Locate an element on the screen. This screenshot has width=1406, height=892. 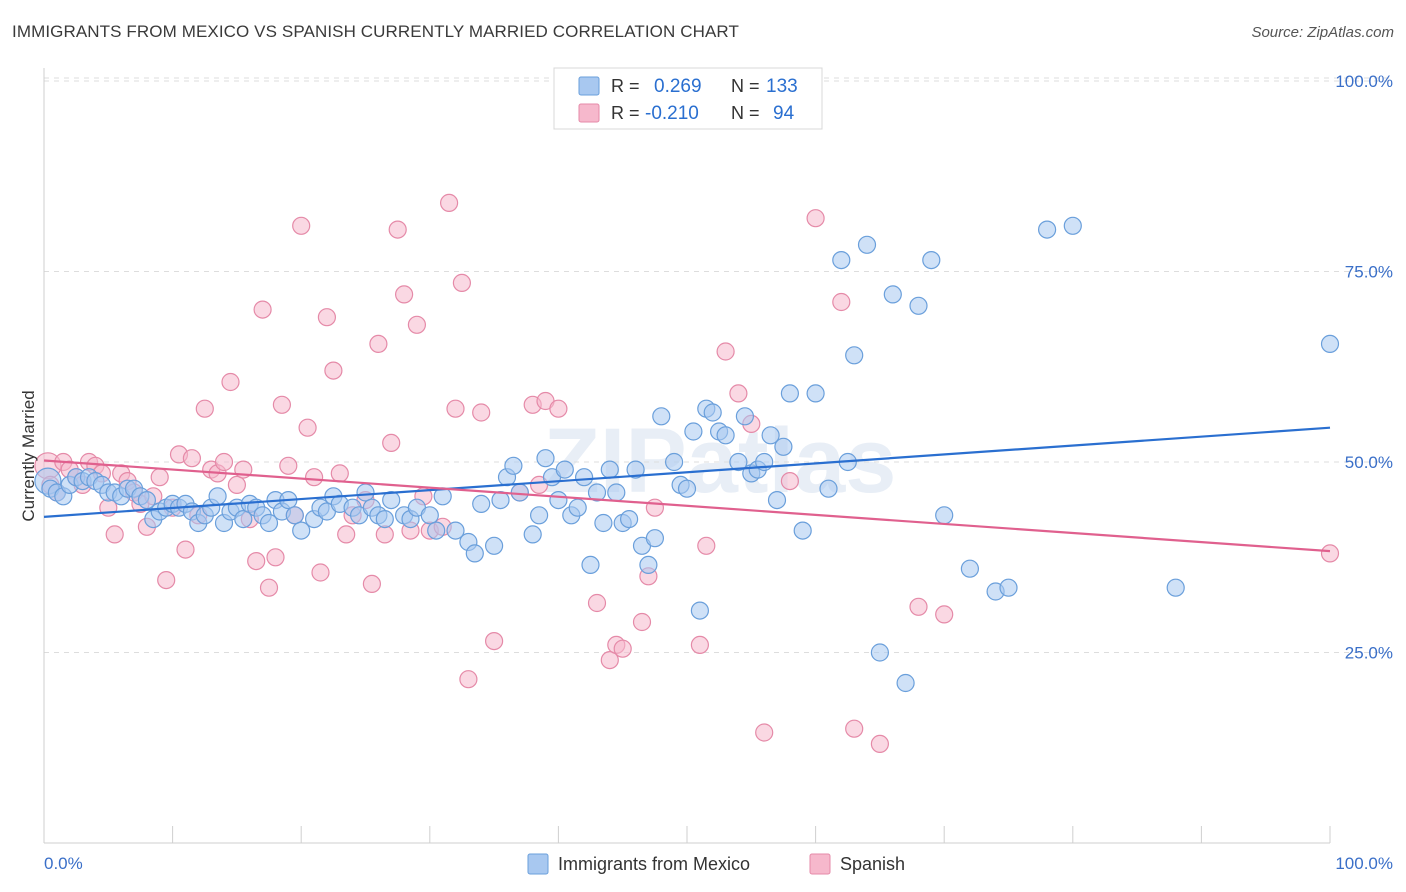
legend-label-spanish: Spanish is located at coordinates (872, 864).